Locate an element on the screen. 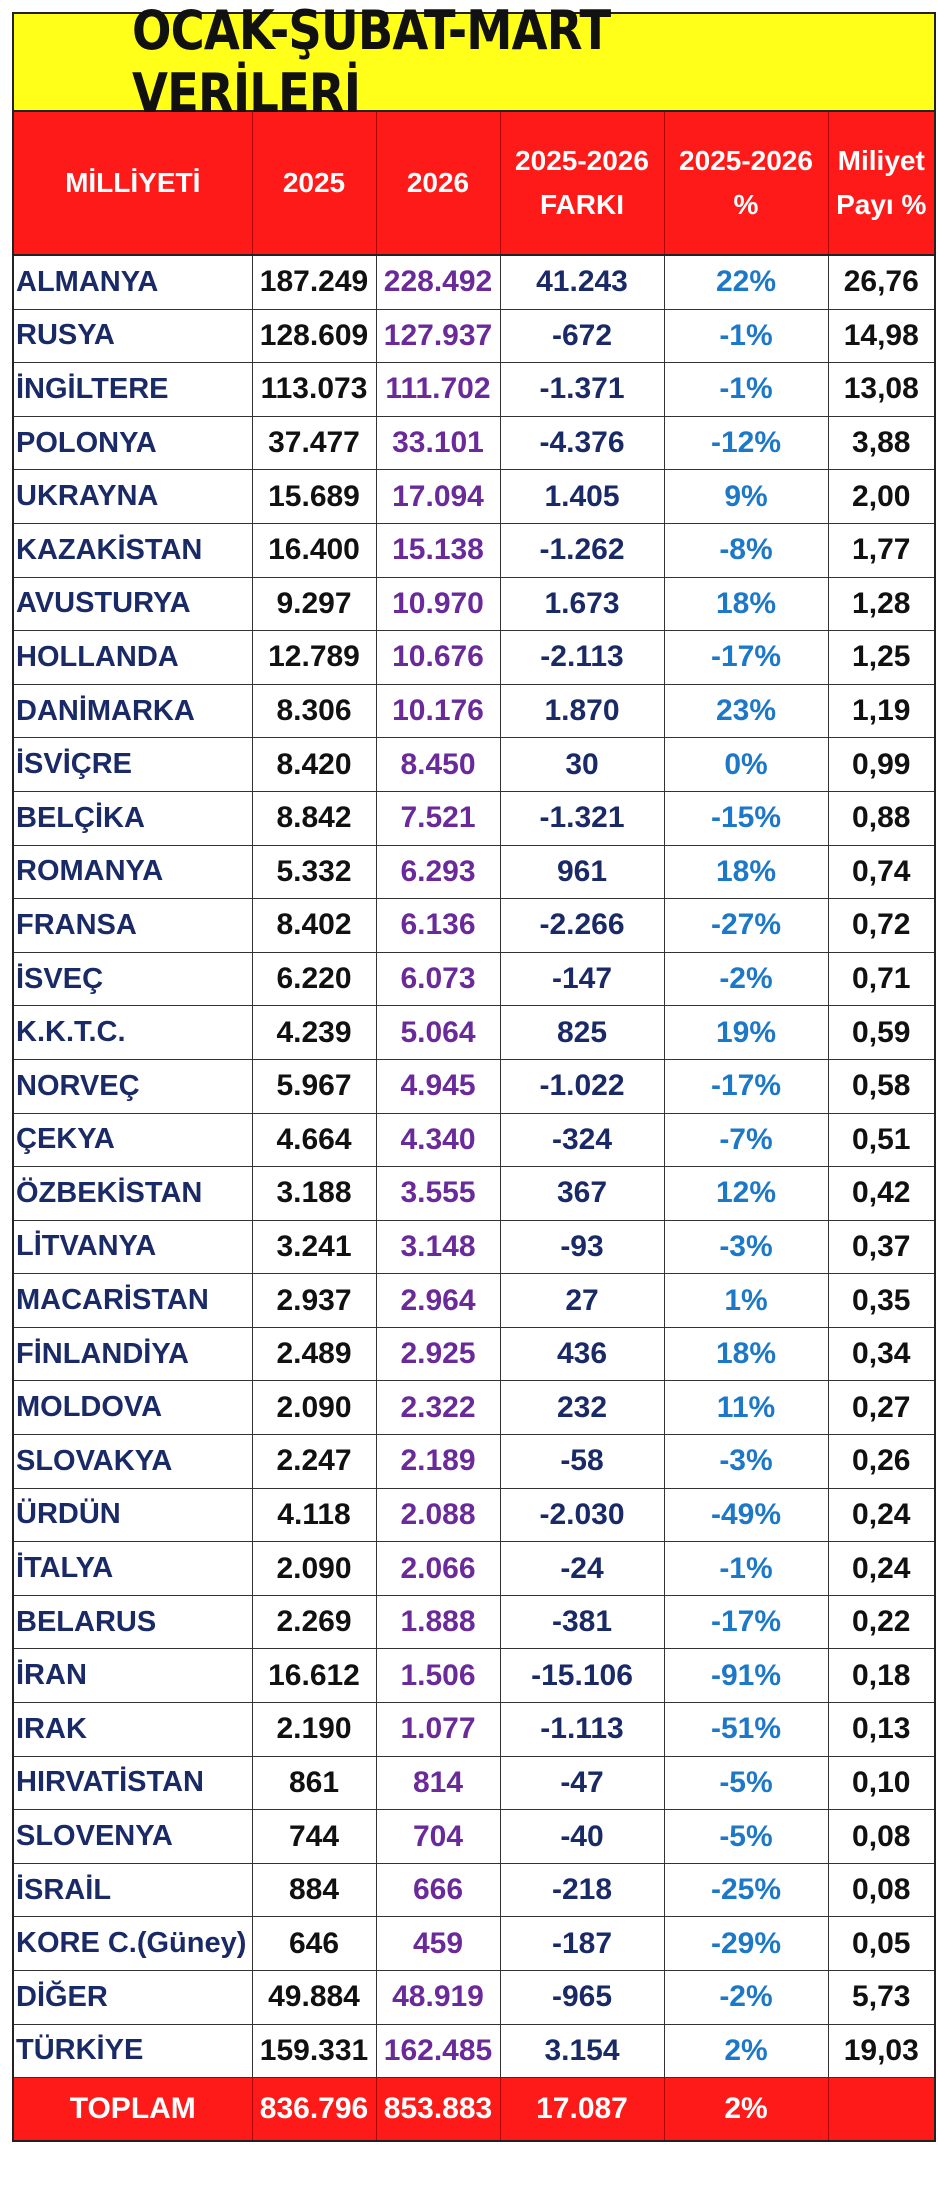  nationality-cell: DANİMARKA is located at coordinates (133, 711).